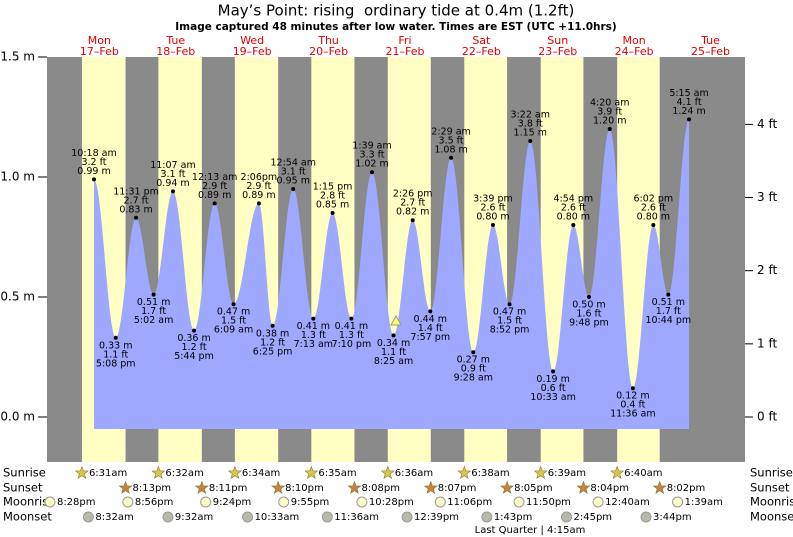 This screenshot has width=793, height=537. What do you see at coordinates (548, 502) in the screenshot?
I see `moonrise-time: 11:50pm` at bounding box center [548, 502].